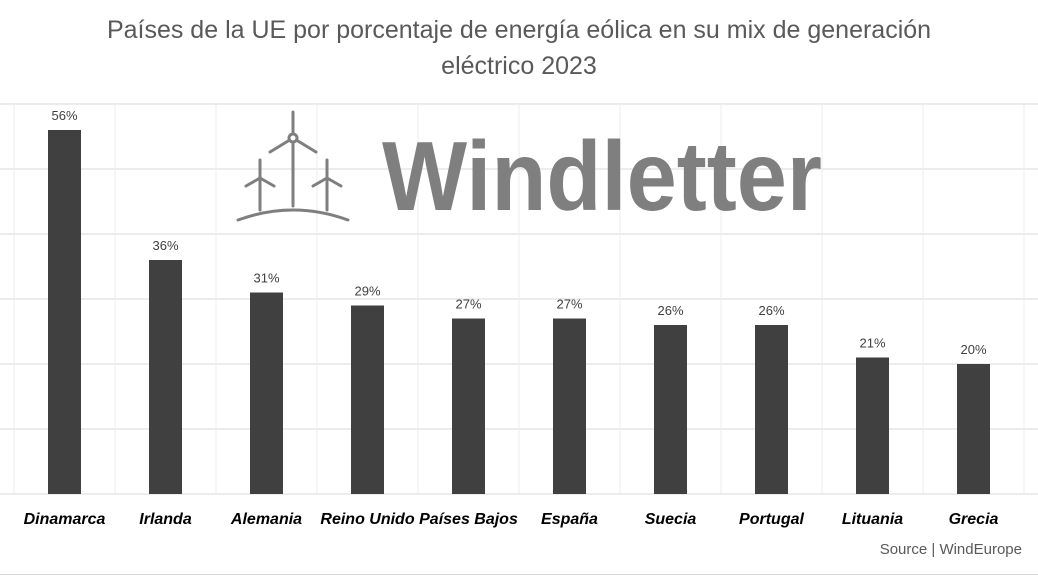 This screenshot has width=1038, height=576. I want to click on data-label-6: 27%, so click(569, 304).